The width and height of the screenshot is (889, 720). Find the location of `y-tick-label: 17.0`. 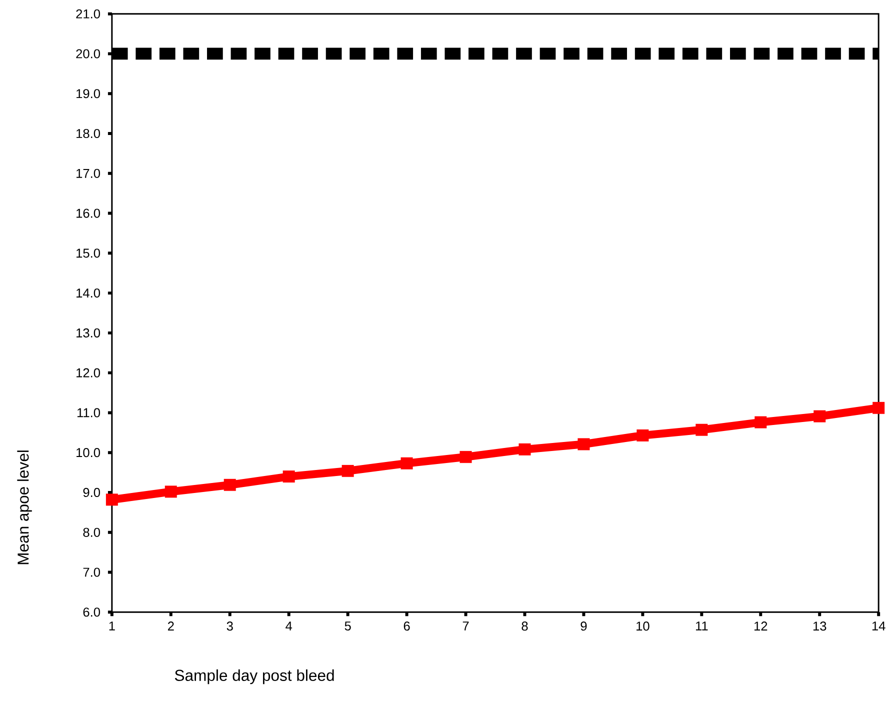

y-tick-label: 17.0 is located at coordinates (88, 173).